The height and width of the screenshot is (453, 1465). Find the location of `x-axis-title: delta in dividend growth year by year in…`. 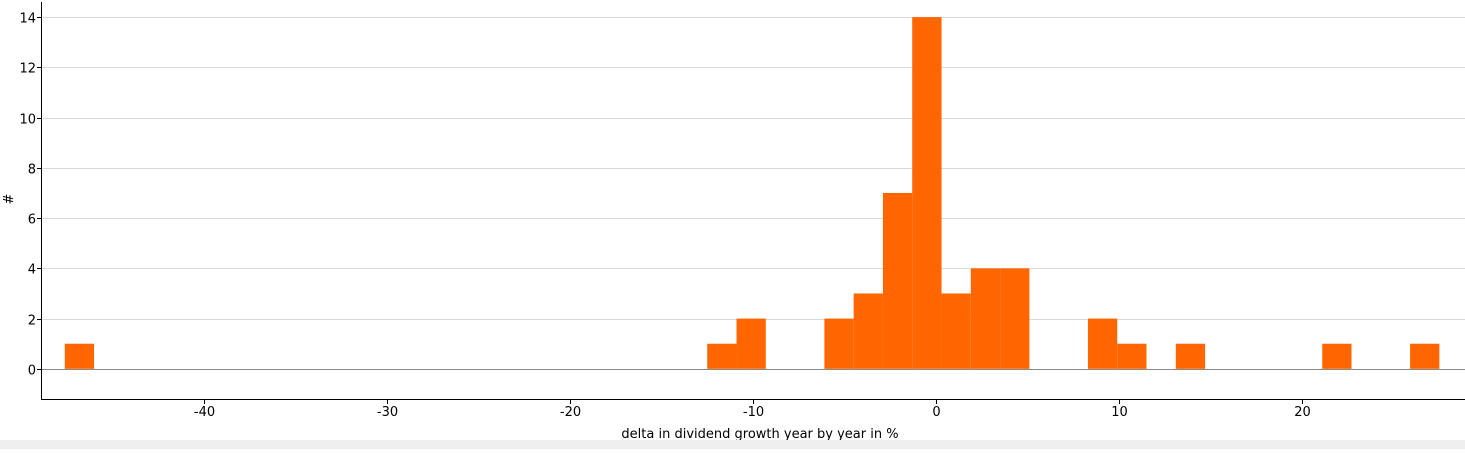

x-axis-title: delta in dividend growth year by year in… is located at coordinates (759, 434).